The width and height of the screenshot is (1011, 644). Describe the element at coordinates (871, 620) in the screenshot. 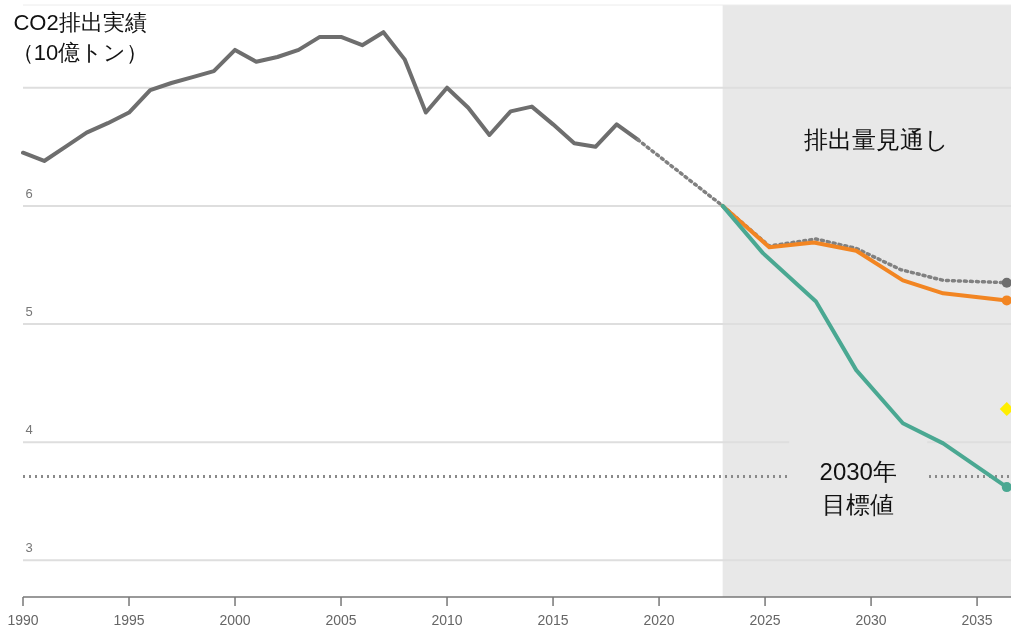

I see `x-tick-label: 2030` at that location.